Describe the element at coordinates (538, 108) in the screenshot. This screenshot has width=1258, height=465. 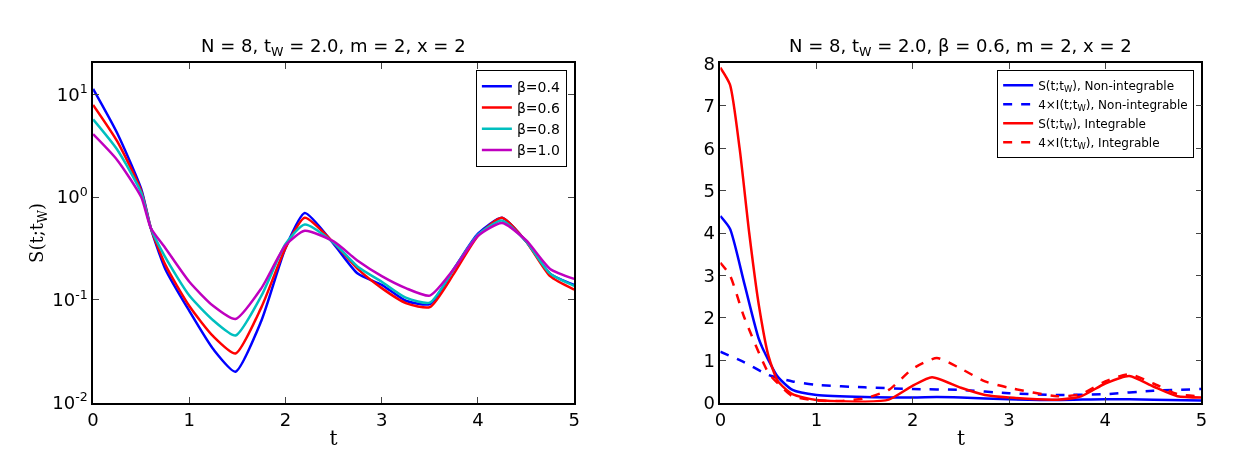
I see `legend-label: β=0.6` at that location.